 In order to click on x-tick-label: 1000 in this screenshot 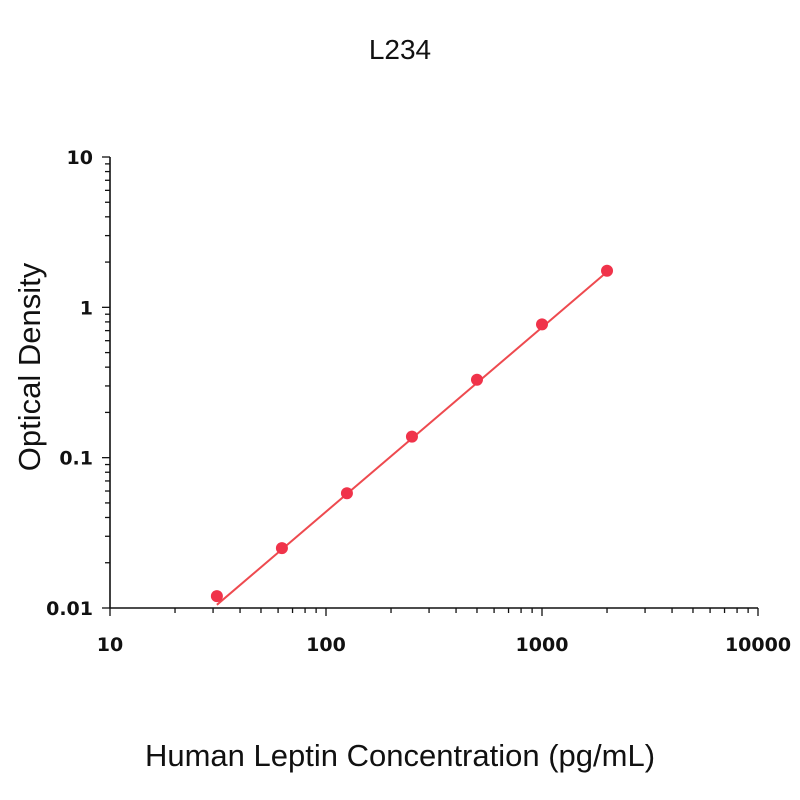, I will do `click(542, 645)`.